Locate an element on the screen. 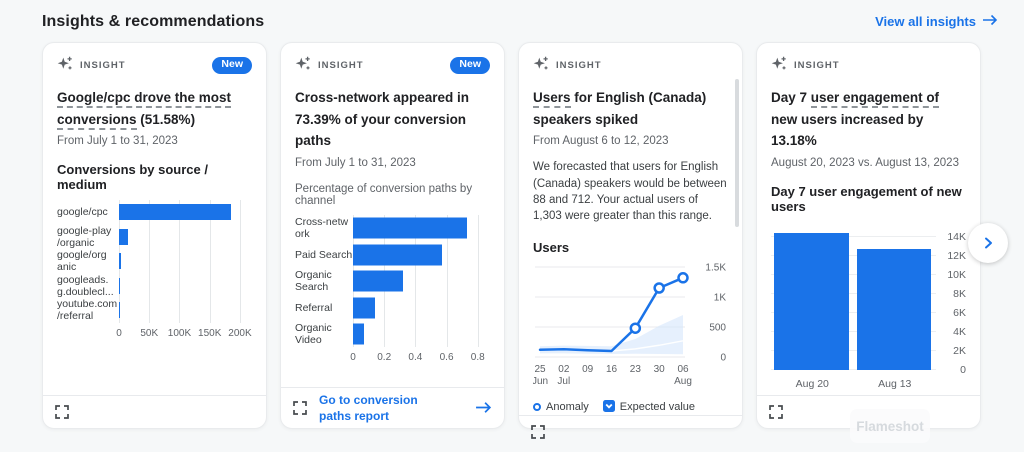 This screenshot has width=1024, height=452. x-axis-tick-label: 0 is located at coordinates (119, 333).